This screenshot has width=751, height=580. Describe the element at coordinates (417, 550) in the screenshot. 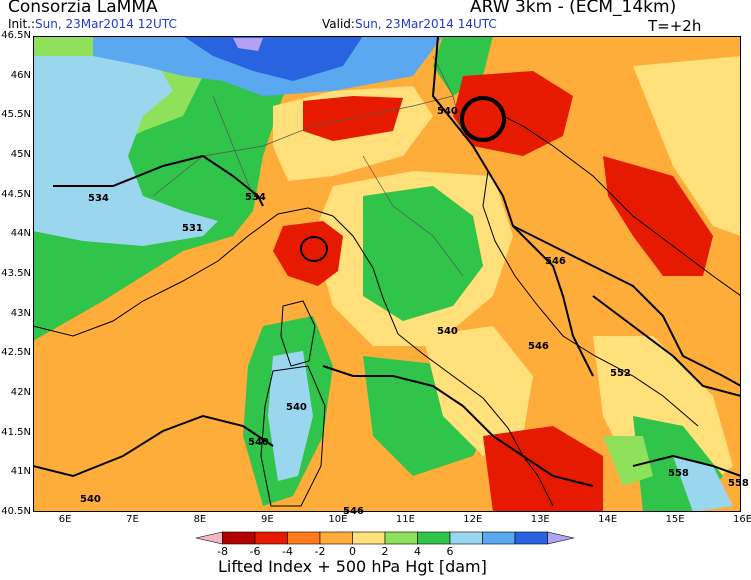

I see `colorbar-tick-label: 4` at that location.